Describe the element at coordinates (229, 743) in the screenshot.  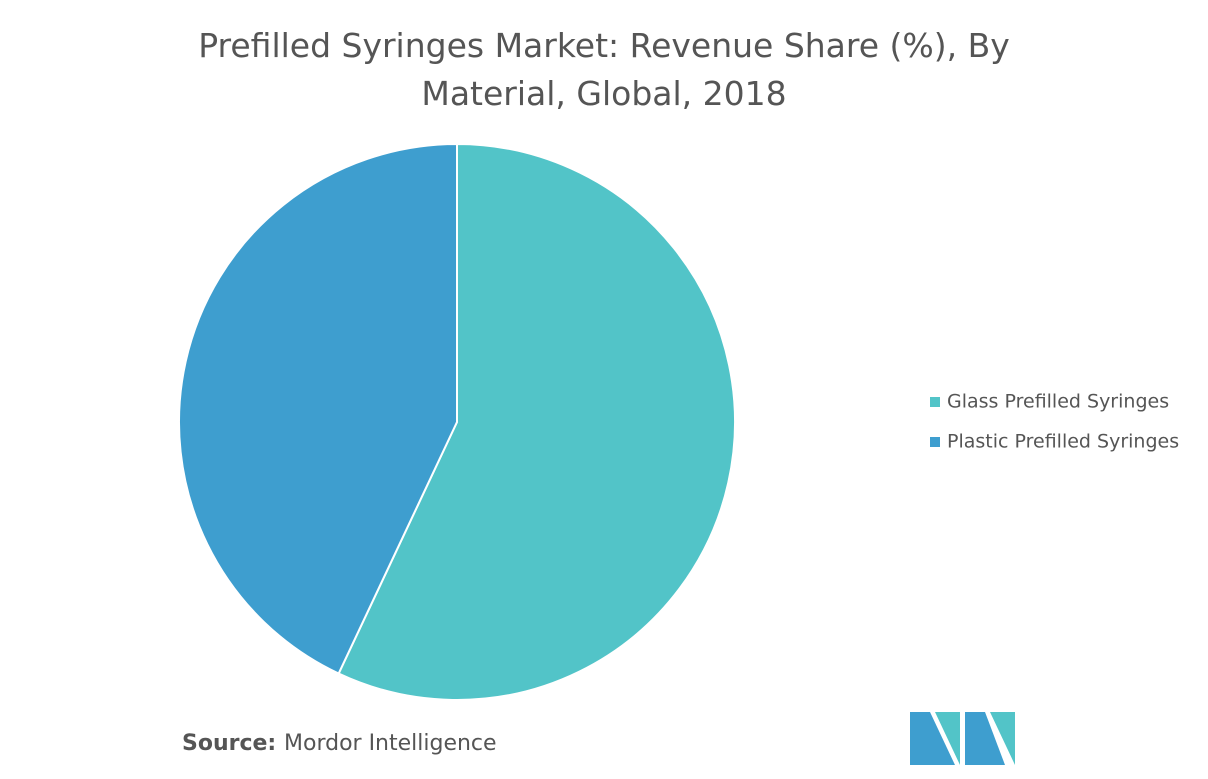
I see `source-label: Source:` at that location.